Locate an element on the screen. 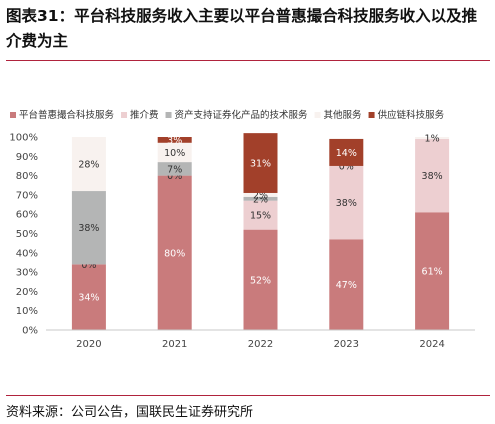  data-label: 34% is located at coordinates (88, 298).